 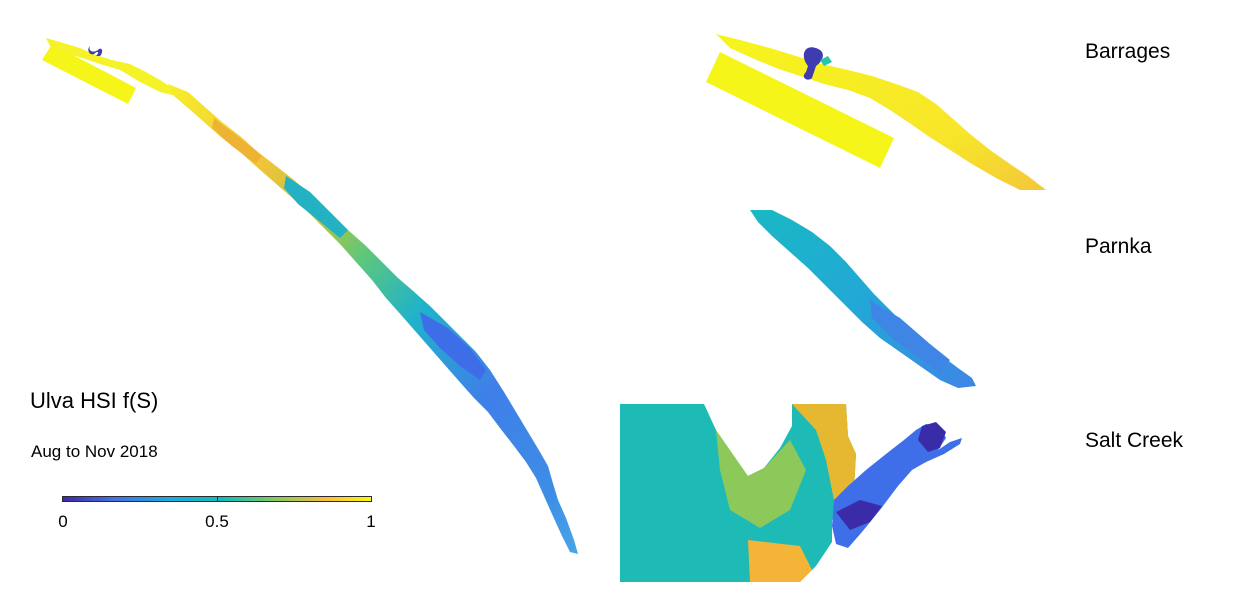 I want to click on colorbar-label-min: 0, so click(x=63, y=521).